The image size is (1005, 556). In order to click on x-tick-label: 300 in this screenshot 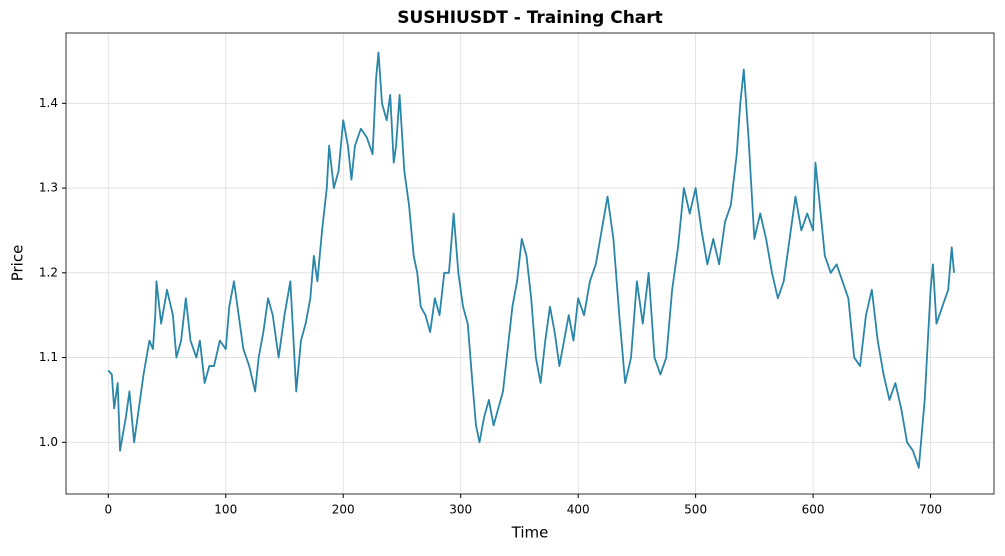, I will do `click(460, 510)`.